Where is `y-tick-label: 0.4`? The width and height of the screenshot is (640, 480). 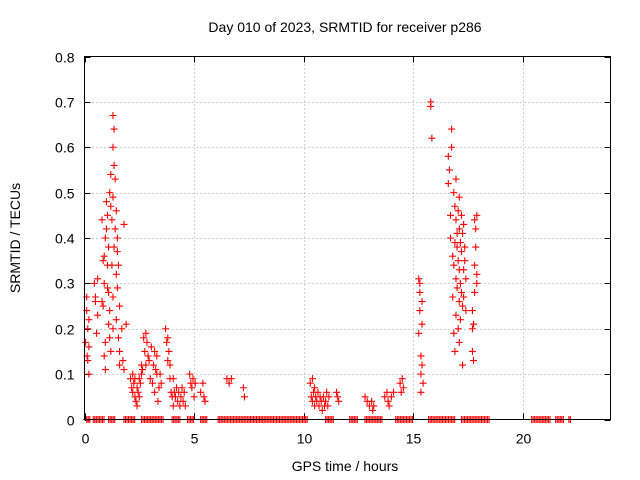 y-tick-label: 0.4 is located at coordinates (65, 239).